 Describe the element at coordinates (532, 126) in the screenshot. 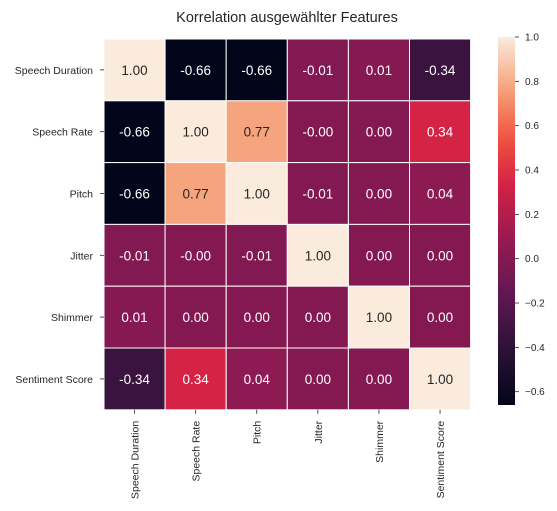

I see `colorbar-tick-label-2: 0.6` at that location.